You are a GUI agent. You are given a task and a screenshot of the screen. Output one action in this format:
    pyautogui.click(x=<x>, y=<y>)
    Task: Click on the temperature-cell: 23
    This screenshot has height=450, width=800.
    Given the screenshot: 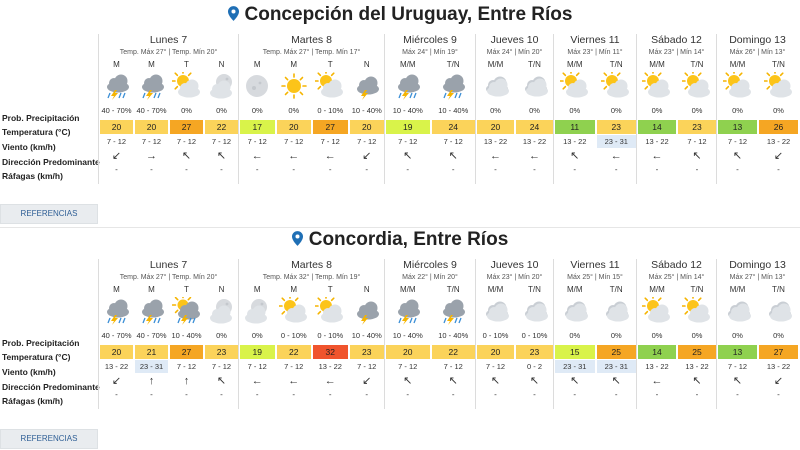 What is the action you would take?
    pyautogui.click(x=616, y=127)
    